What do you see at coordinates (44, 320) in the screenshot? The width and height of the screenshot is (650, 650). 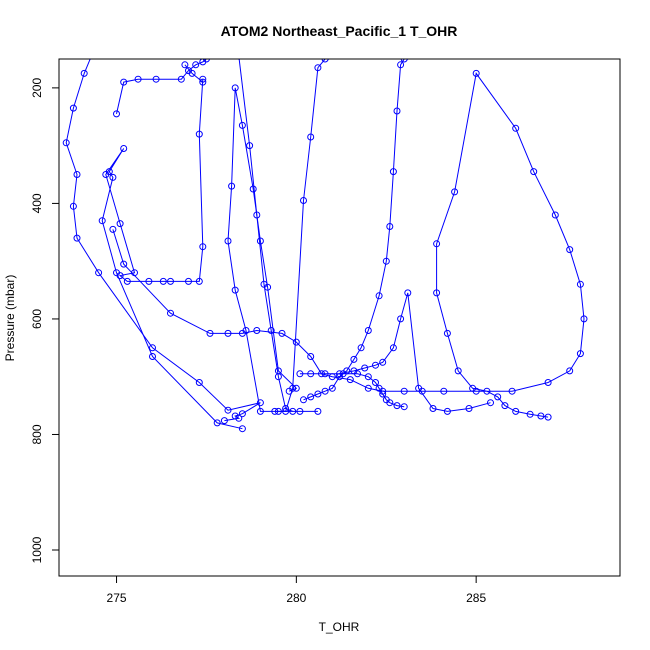 I see `y-axis: 200 400 600 800 1000` at bounding box center [44, 320].